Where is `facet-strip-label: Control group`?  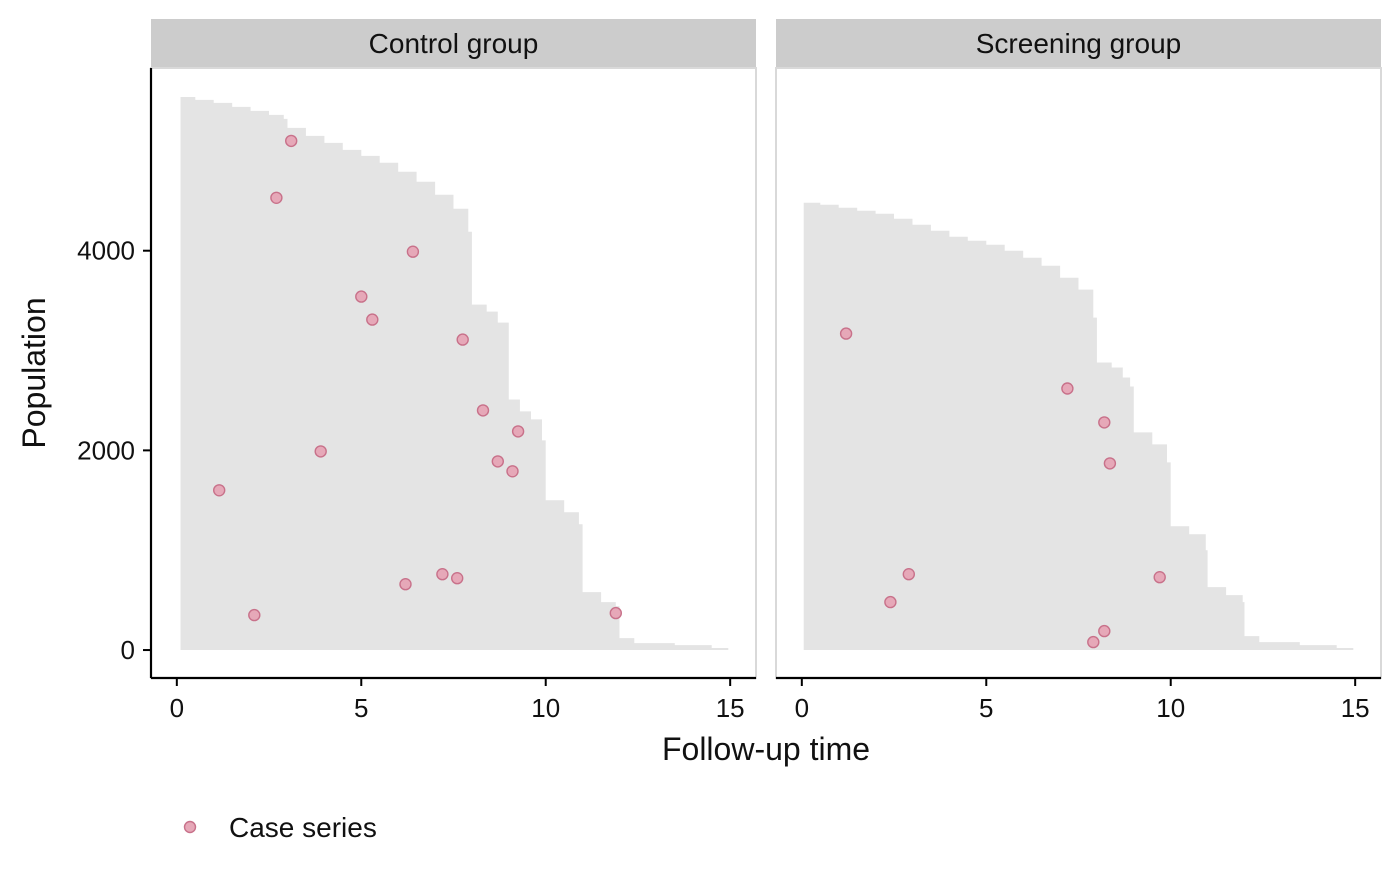
facet-strip-label: Control group is located at coordinates (454, 43).